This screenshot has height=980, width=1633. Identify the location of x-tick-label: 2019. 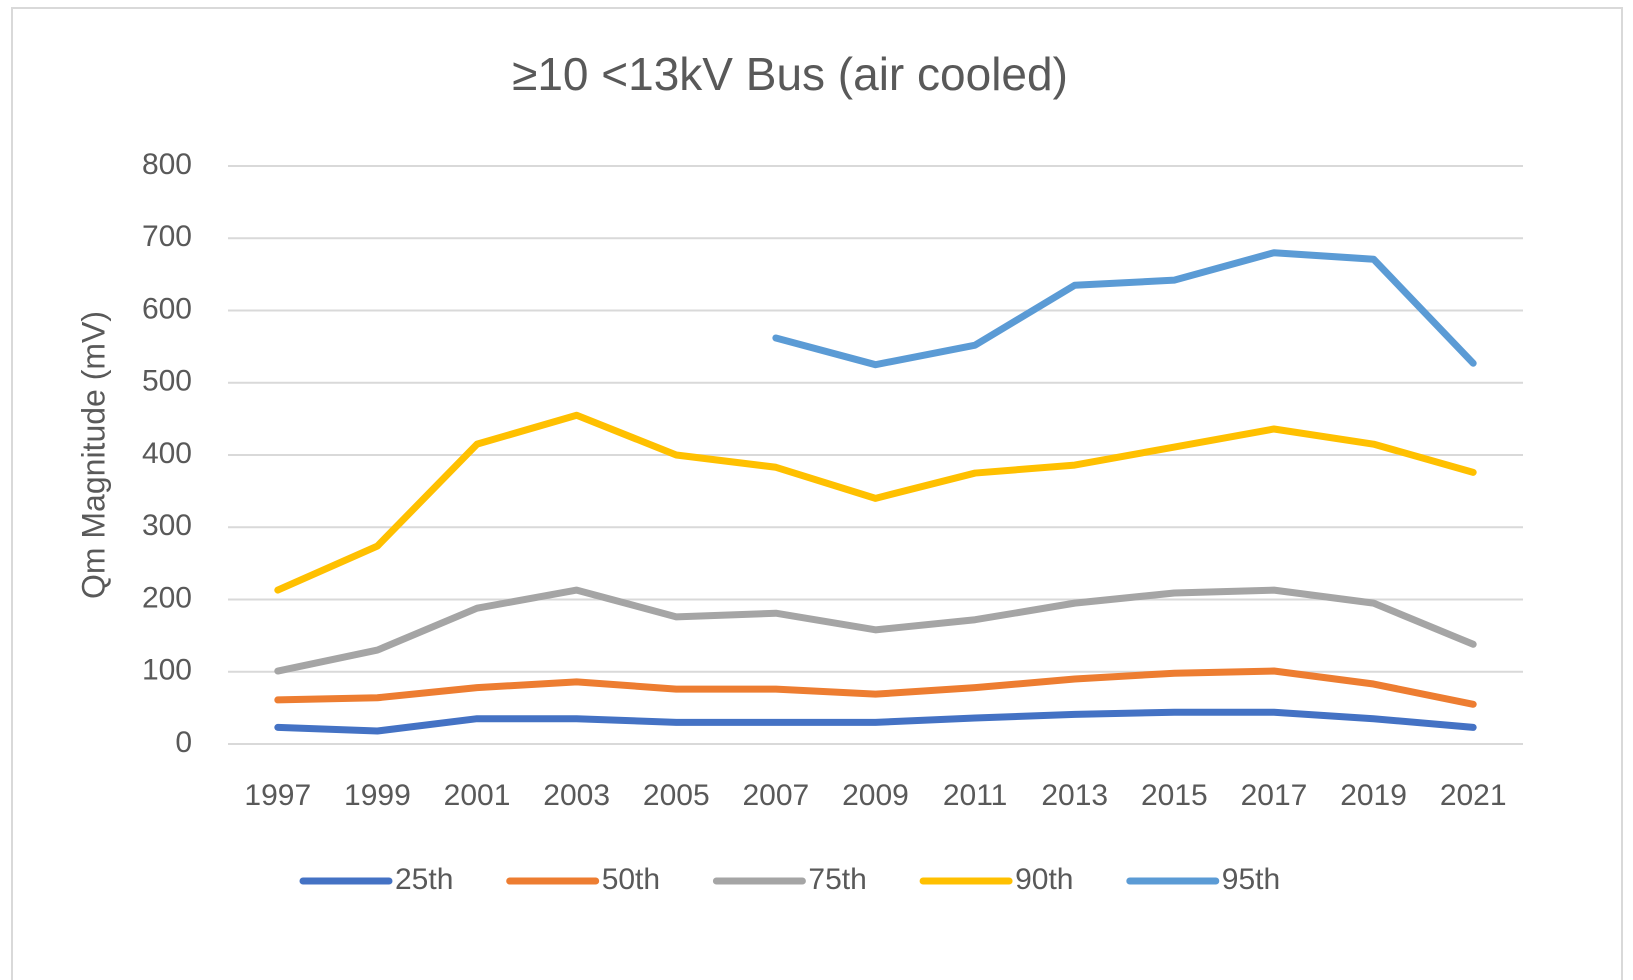
(1373, 795).